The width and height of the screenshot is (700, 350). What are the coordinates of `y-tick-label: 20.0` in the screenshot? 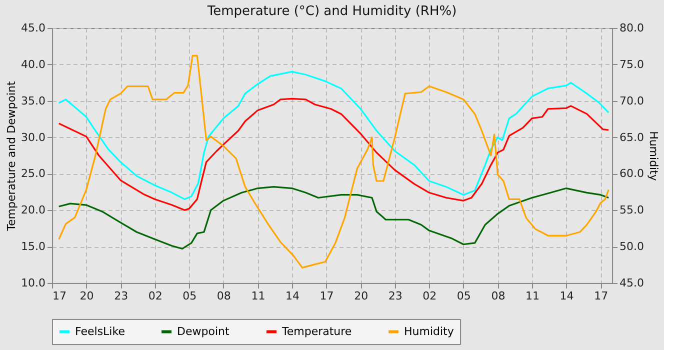 It's located at (33, 210).